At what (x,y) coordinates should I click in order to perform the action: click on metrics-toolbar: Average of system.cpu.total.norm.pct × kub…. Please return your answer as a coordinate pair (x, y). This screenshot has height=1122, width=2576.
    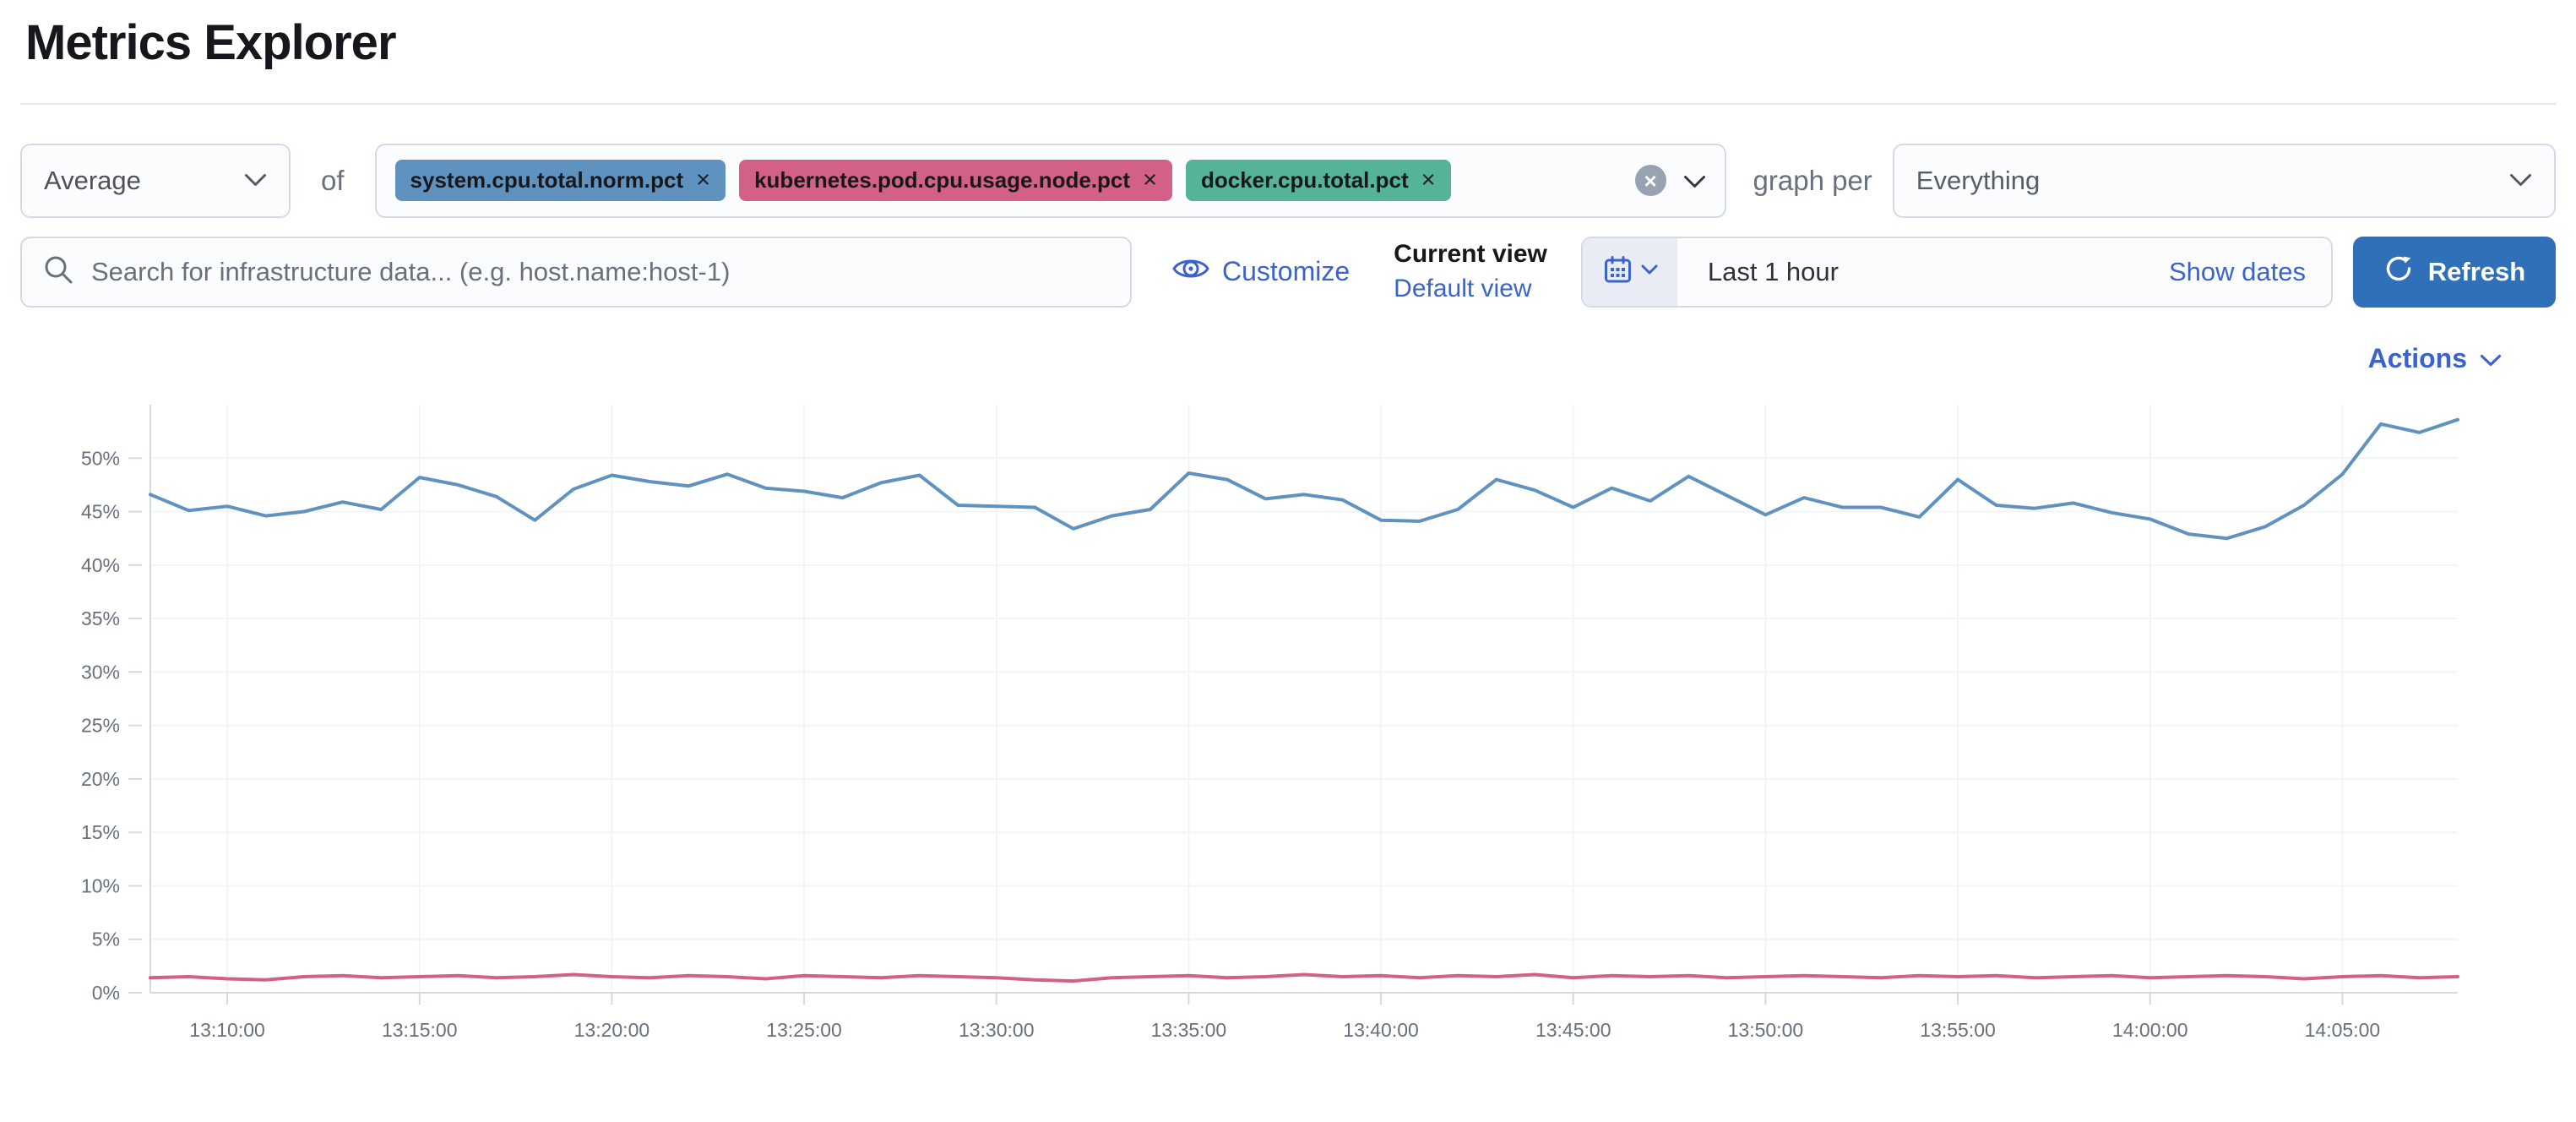
    Looking at the image, I should click on (1288, 180).